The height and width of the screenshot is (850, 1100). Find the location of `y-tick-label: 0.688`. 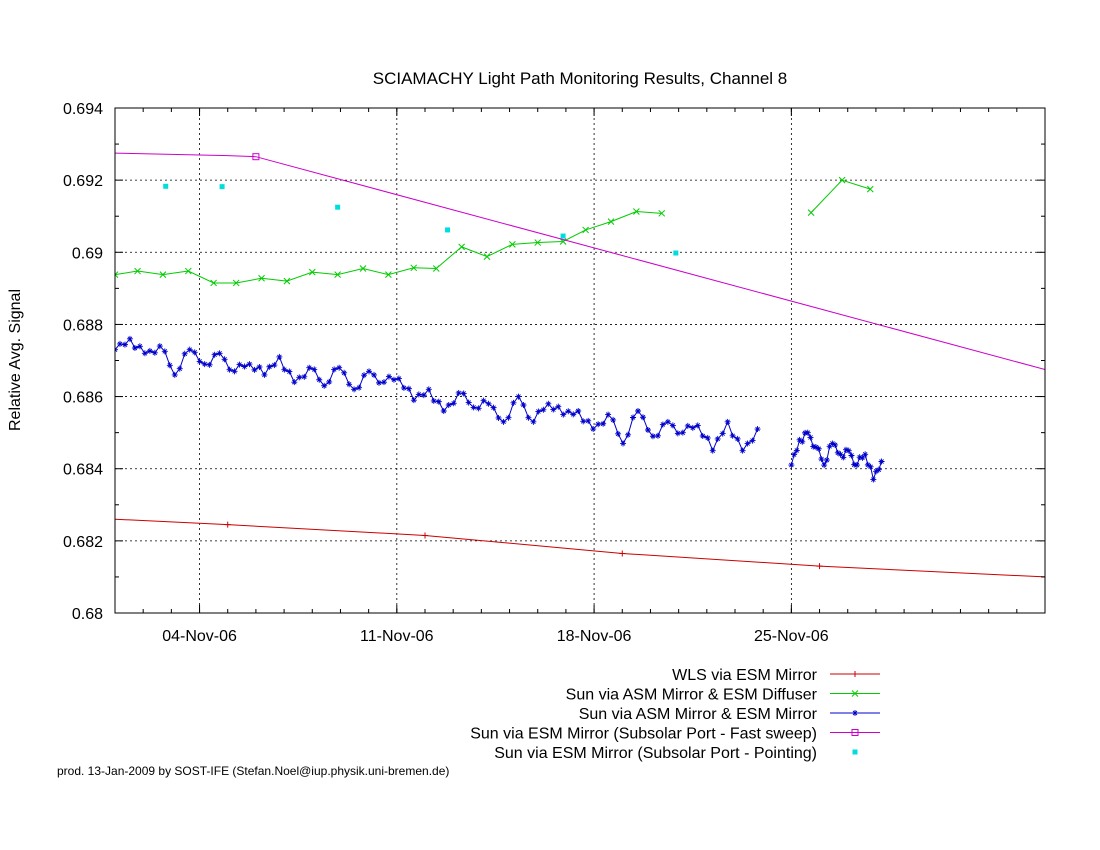

y-tick-label: 0.688 is located at coordinates (83, 325).